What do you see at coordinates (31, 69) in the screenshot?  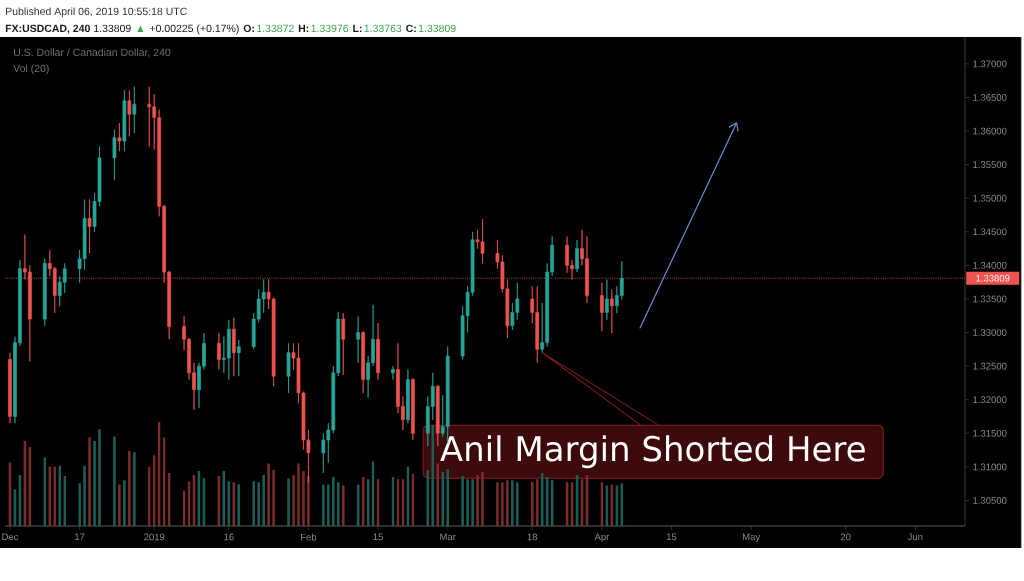 I see `chart-title: Vol (20)` at bounding box center [31, 69].